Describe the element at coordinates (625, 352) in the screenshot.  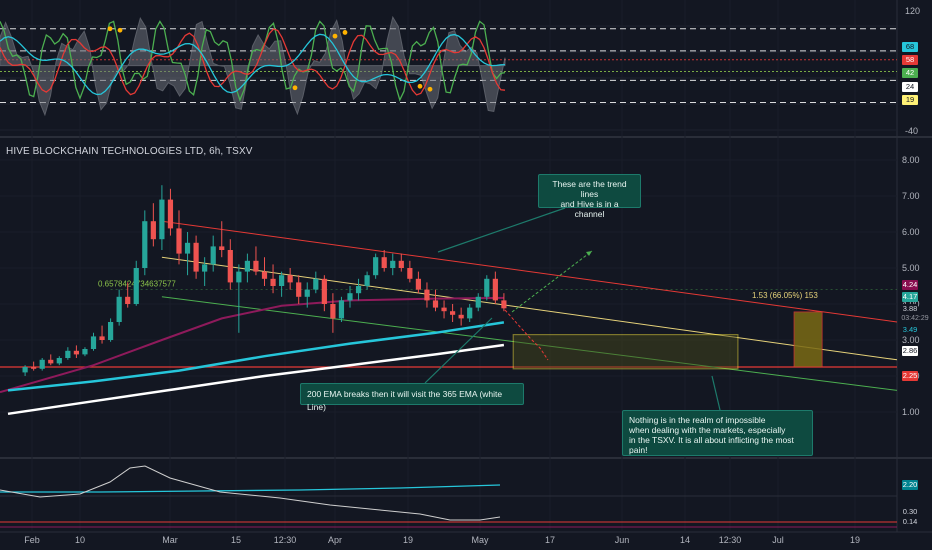
I see `target-zone-box` at that location.